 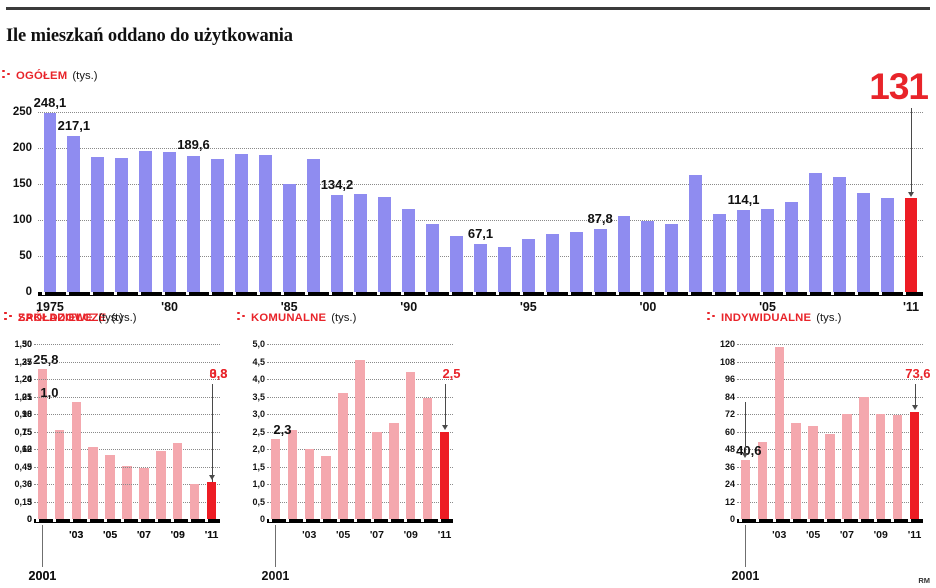 What do you see at coordinates (911, 244) in the screenshot?
I see `bar-highlight` at bounding box center [911, 244].